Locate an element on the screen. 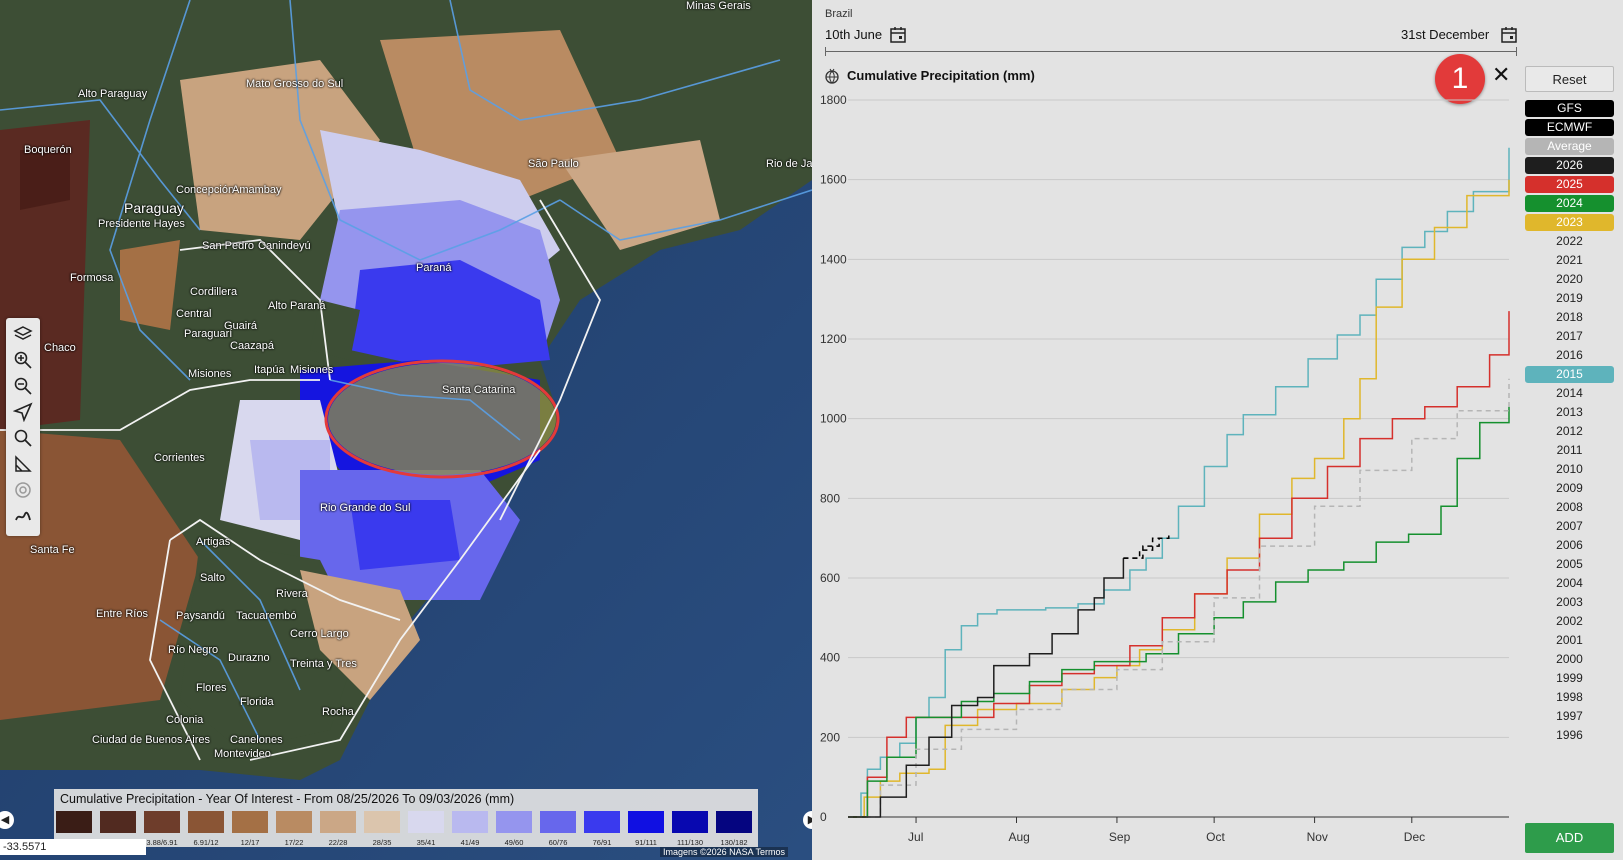  series-toggle-1999: 1999 is located at coordinates (1569, 678).